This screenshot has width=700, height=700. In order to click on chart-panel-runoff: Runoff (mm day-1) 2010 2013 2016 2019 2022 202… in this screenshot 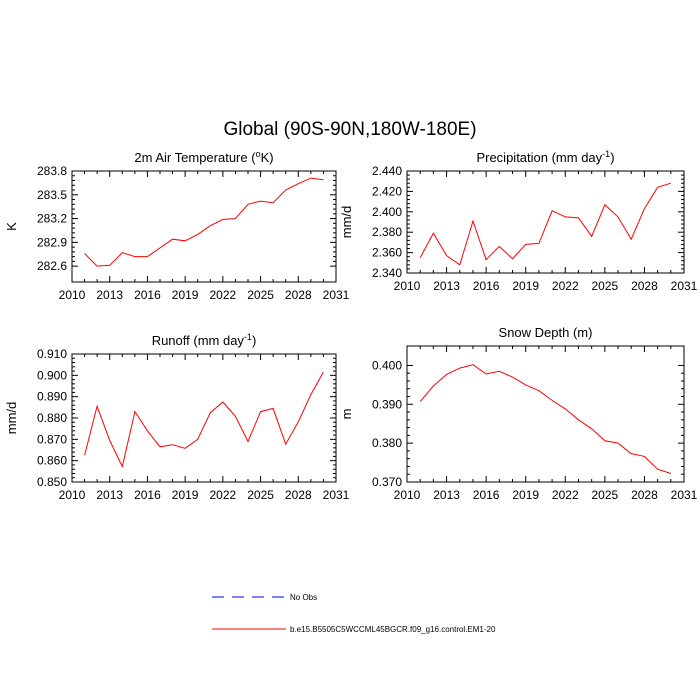, I will do `click(177, 417)`.